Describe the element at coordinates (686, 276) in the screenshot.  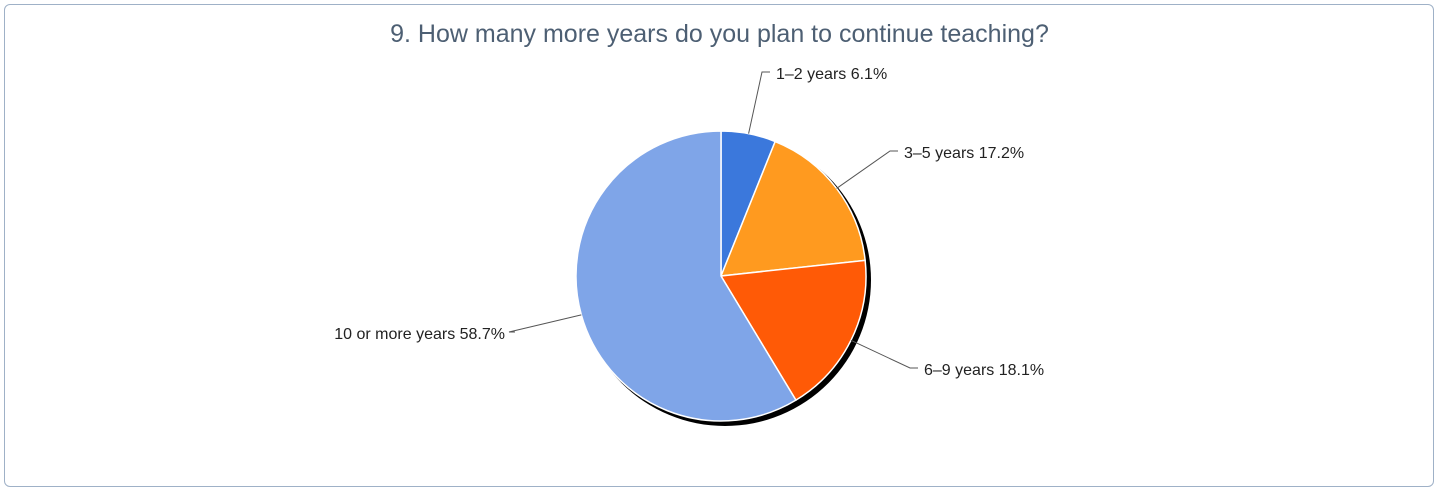
I see `pie-slice-10-or-more-years` at that location.